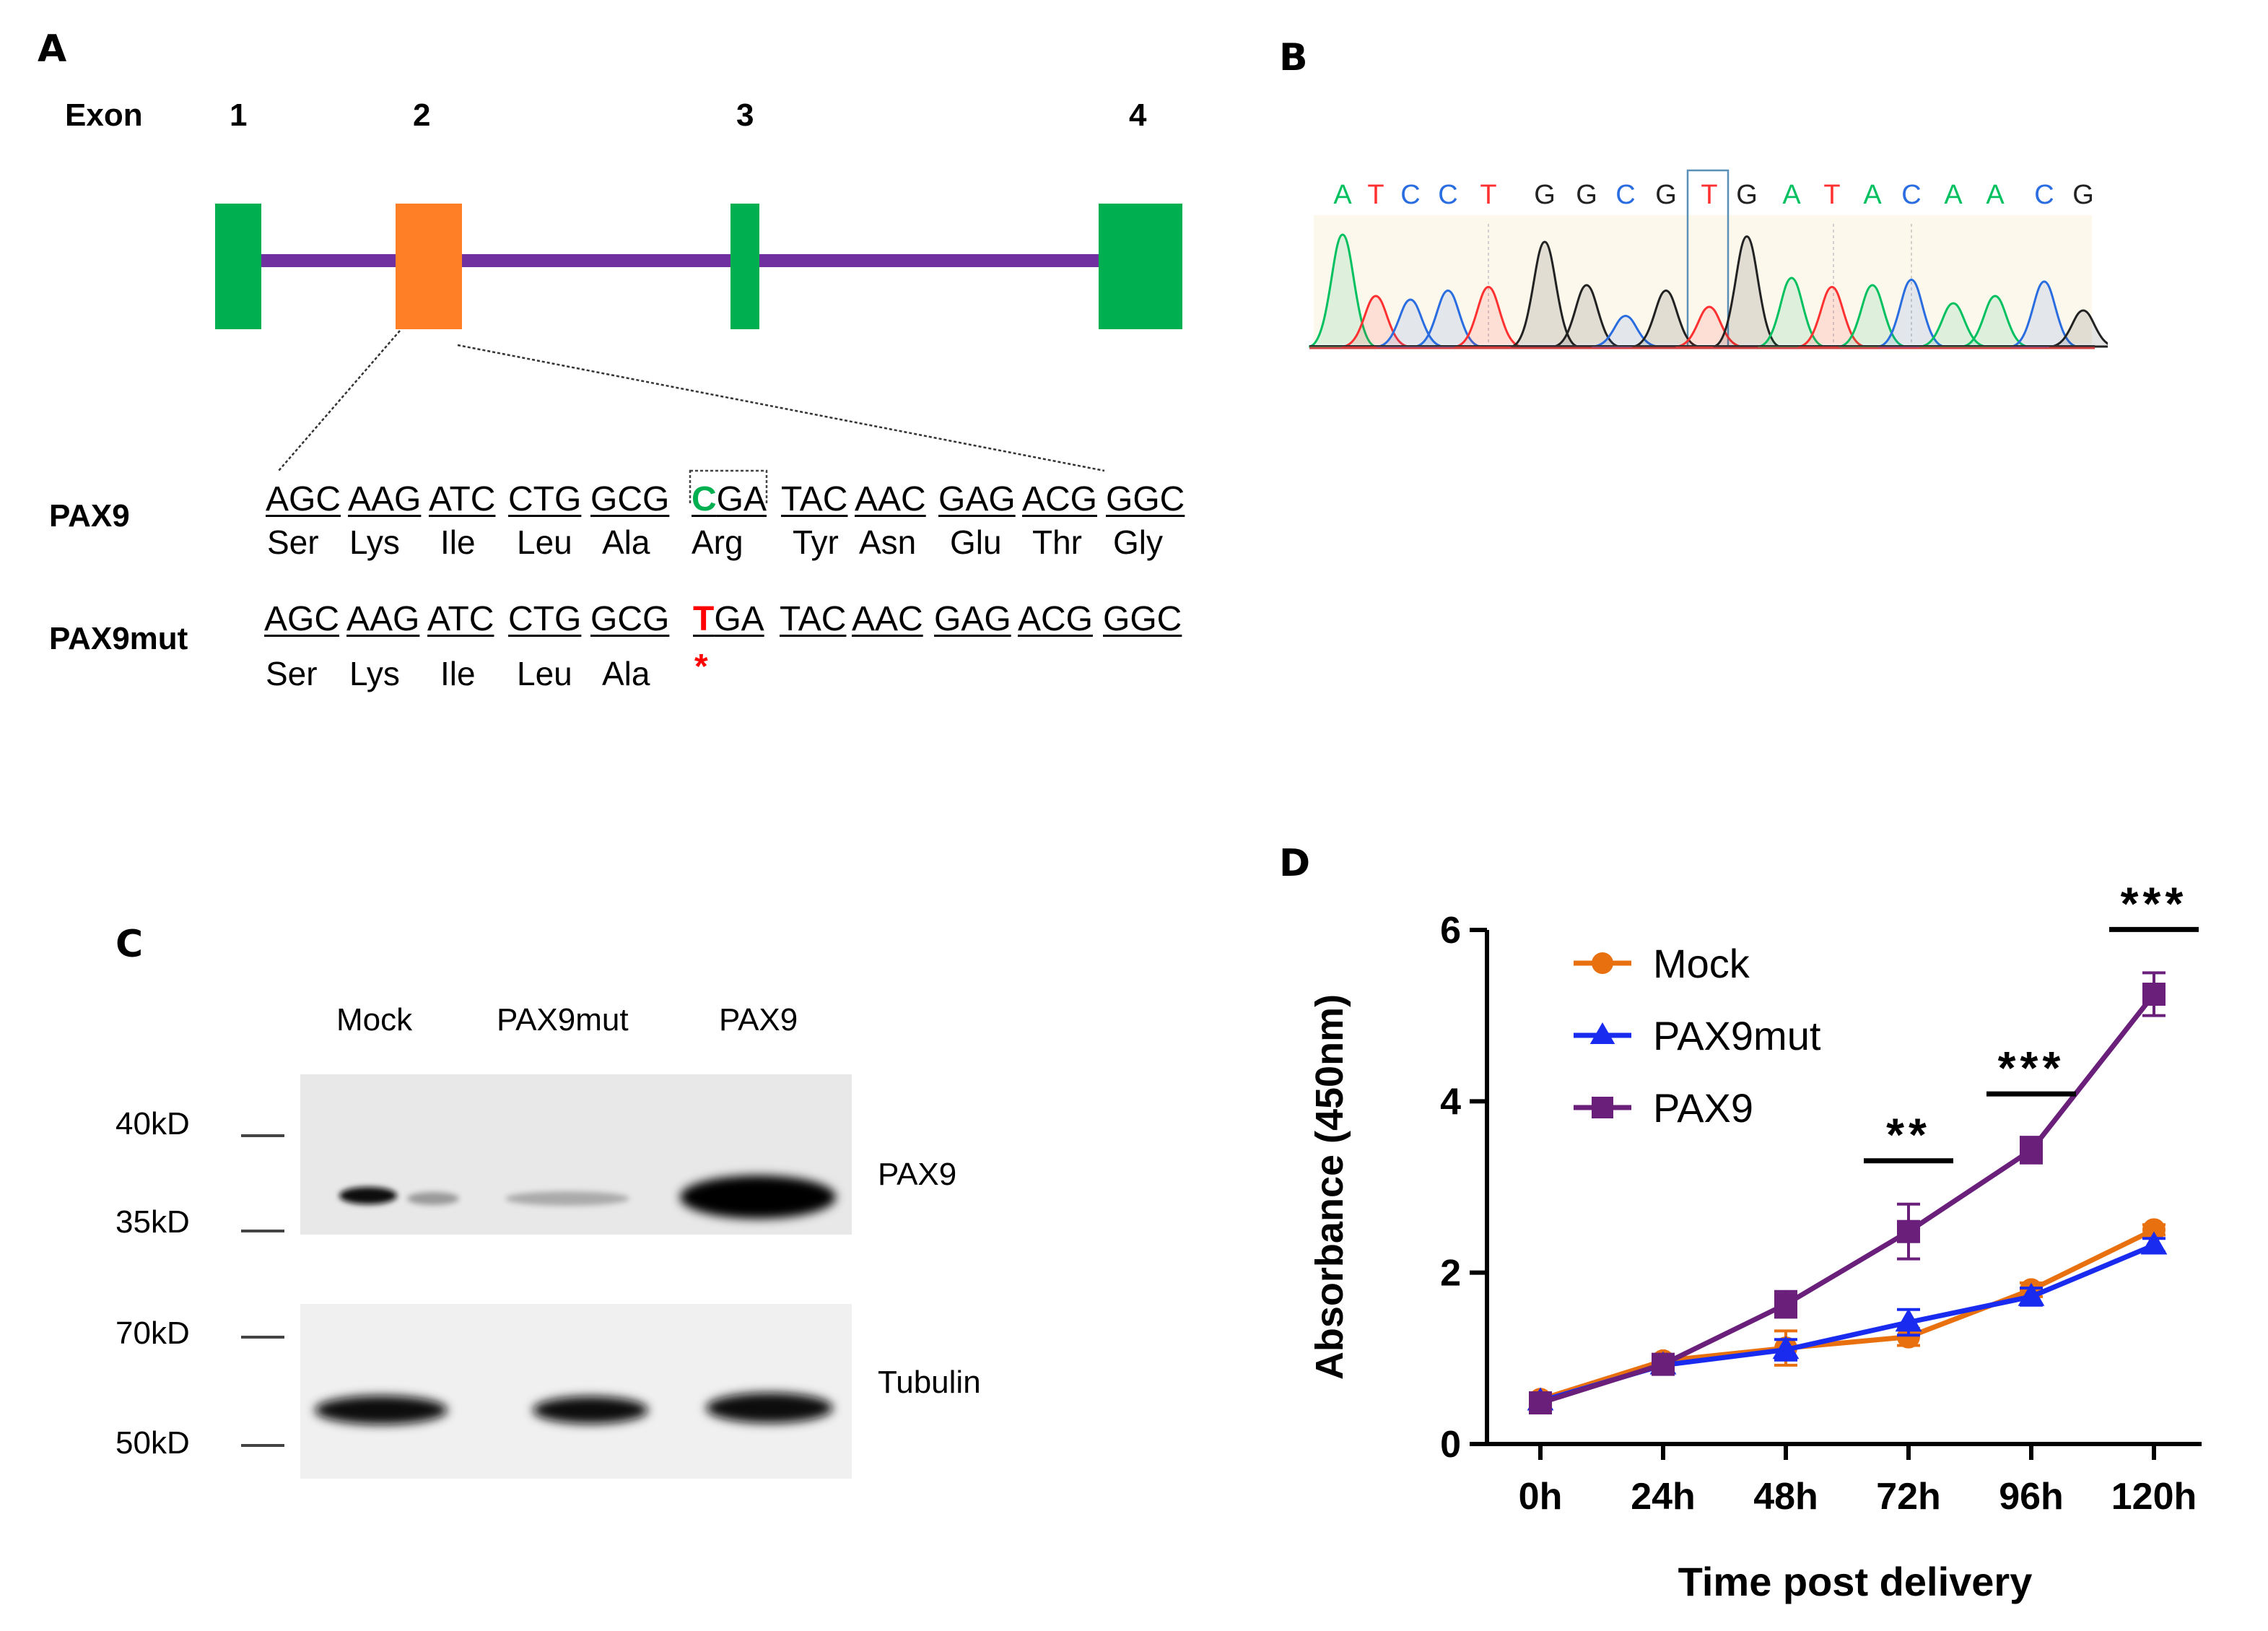 The image size is (2268, 1631). I want to click on legend-label: Mock, so click(1701, 963).